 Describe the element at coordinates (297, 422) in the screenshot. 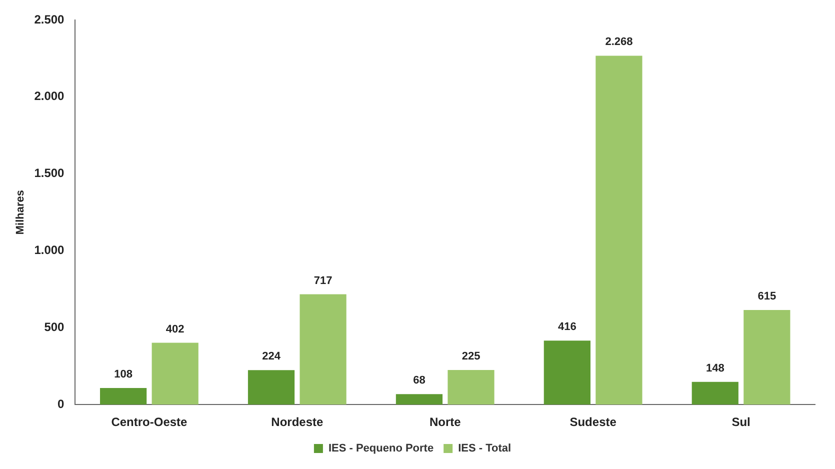

I see `x-tick-label: Nordeste` at that location.